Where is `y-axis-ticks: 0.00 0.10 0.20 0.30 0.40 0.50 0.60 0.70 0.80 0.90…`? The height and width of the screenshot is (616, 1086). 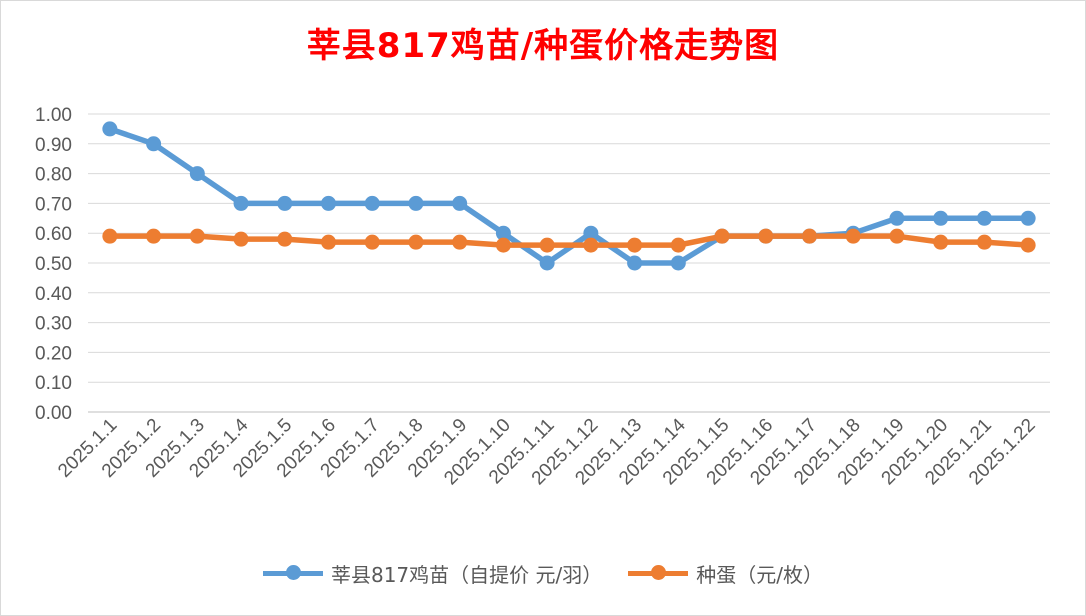
y-axis-ticks: 0.00 0.10 0.20 0.30 0.40 0.50 0.60 0.70 0.80 0.90… is located at coordinates (53, 264).